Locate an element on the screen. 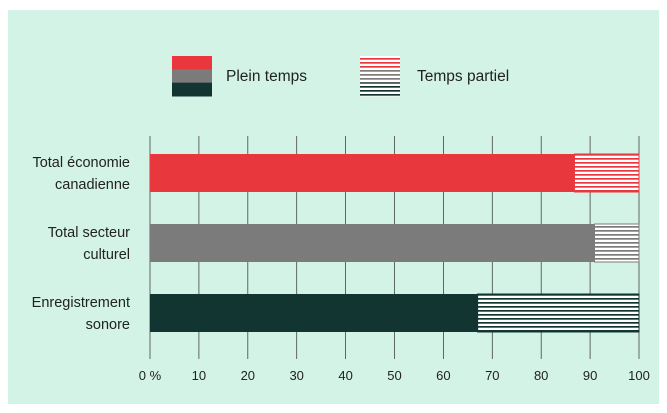 This screenshot has width=667, height=413. x-tick-label: 0 % is located at coordinates (150, 375).